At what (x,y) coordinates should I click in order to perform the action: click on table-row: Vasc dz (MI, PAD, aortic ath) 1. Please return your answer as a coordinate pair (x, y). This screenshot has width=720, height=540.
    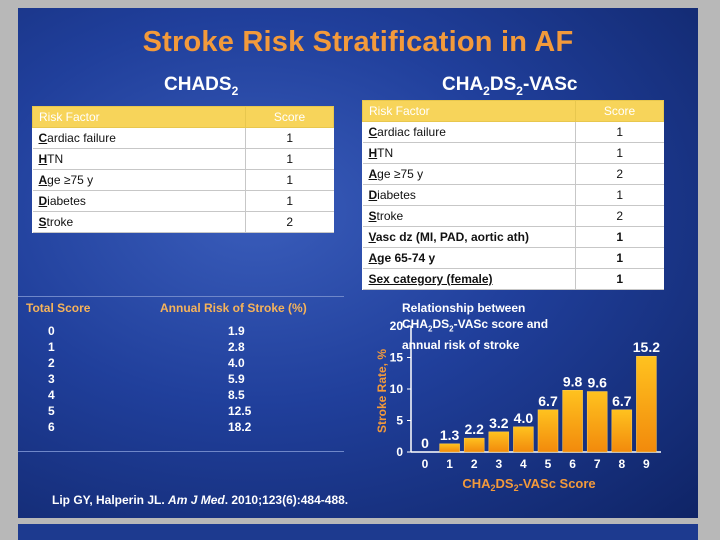
    Looking at the image, I should click on (513, 237).